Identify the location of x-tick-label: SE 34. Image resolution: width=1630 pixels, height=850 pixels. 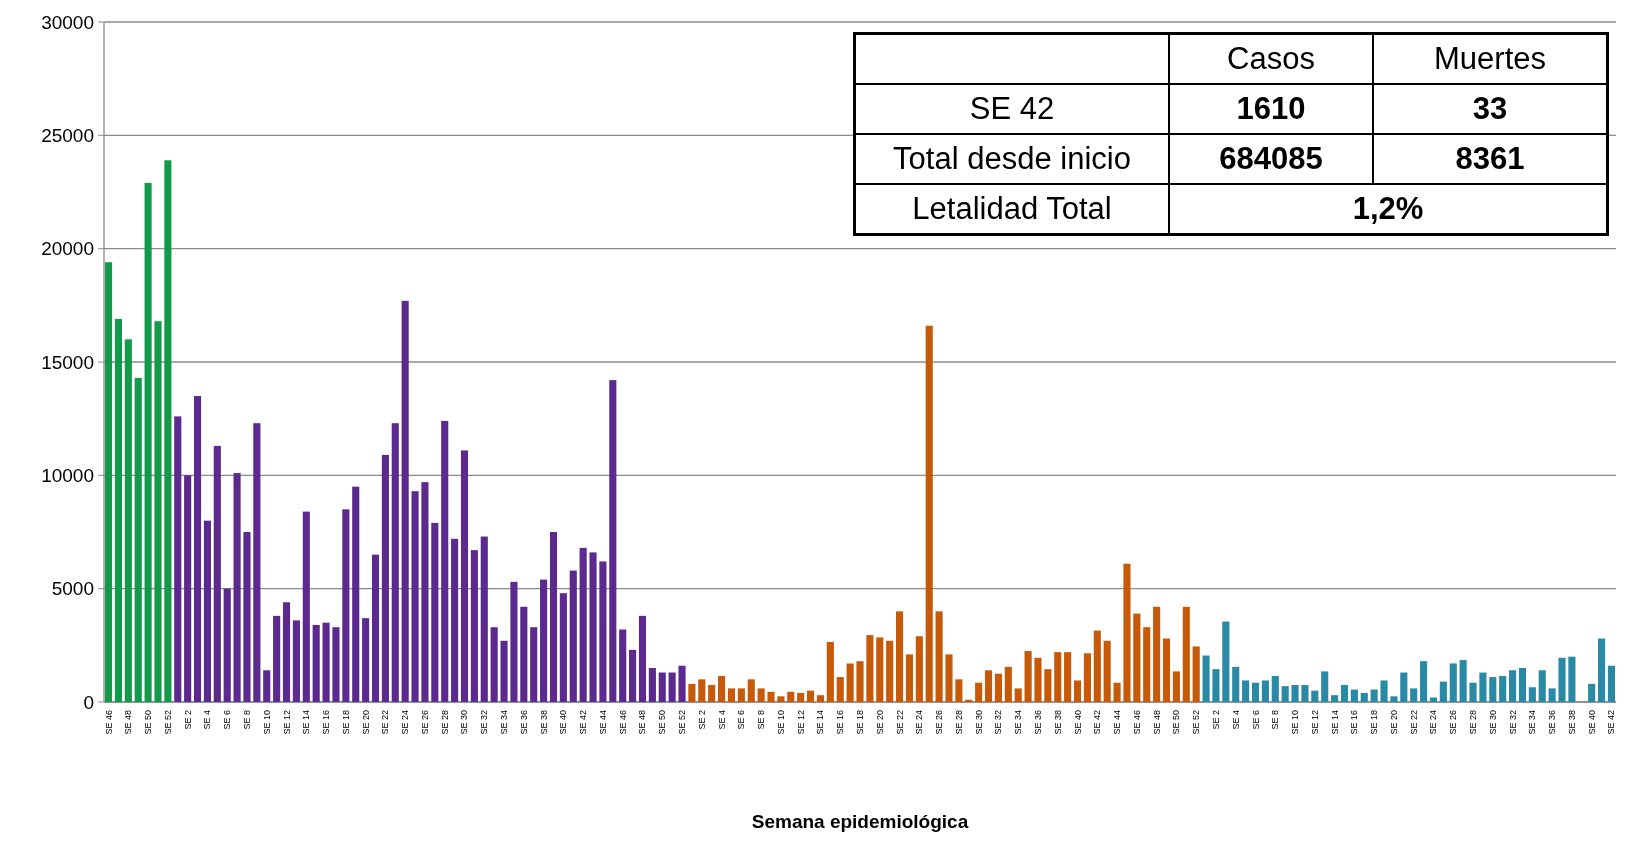
(1018, 722).